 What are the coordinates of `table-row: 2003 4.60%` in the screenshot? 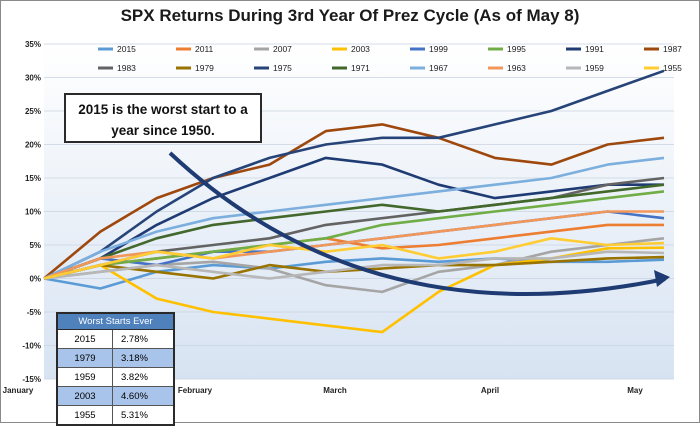 It's located at (115, 396).